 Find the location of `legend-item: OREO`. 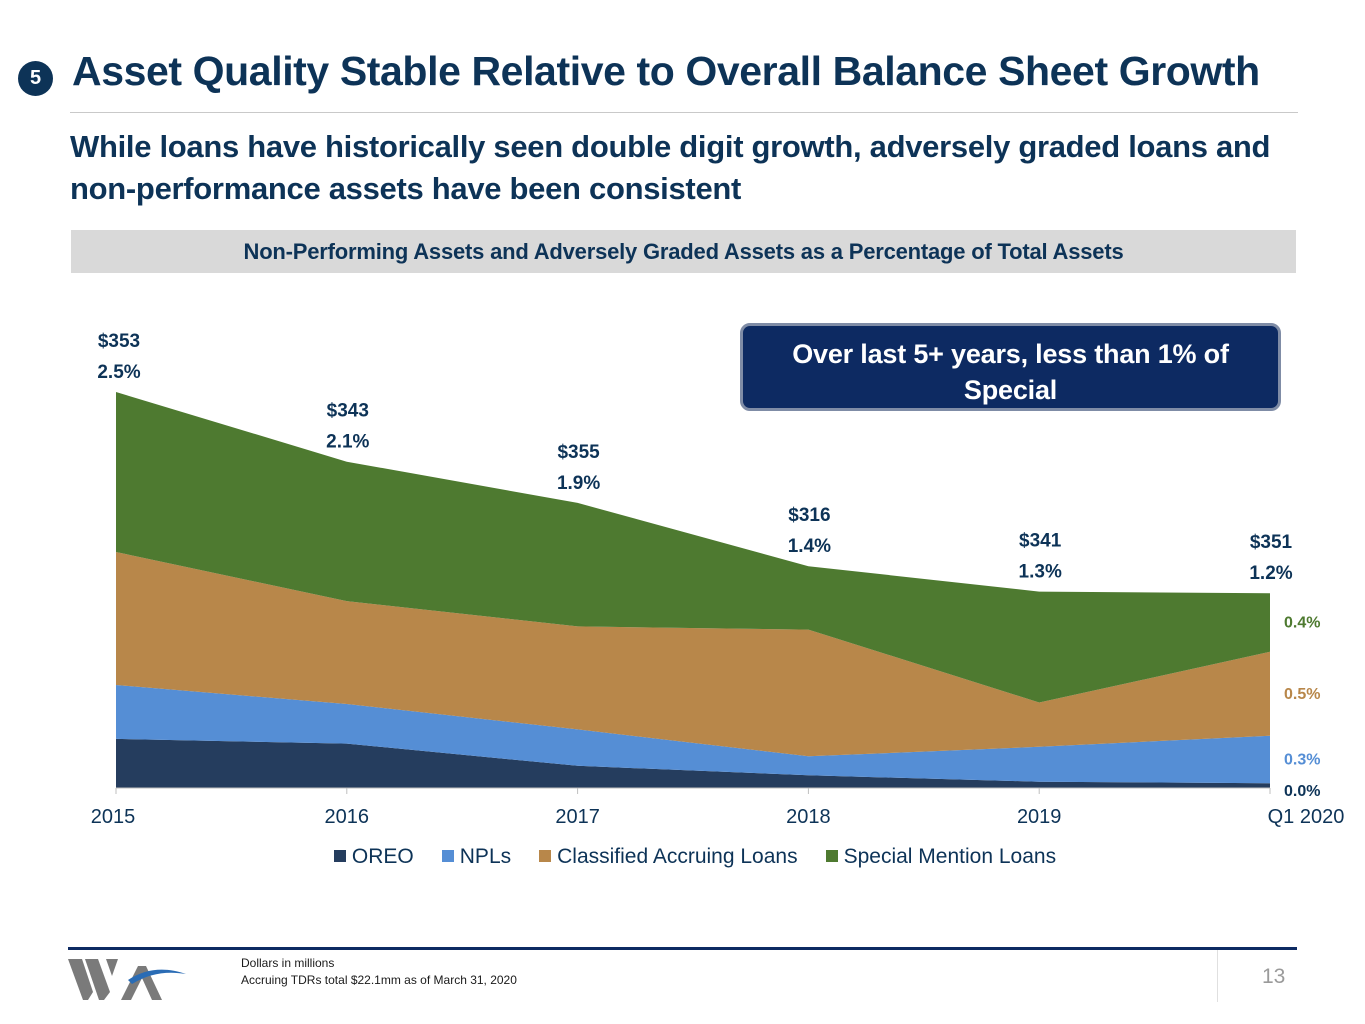

legend-item: OREO is located at coordinates (373, 857).